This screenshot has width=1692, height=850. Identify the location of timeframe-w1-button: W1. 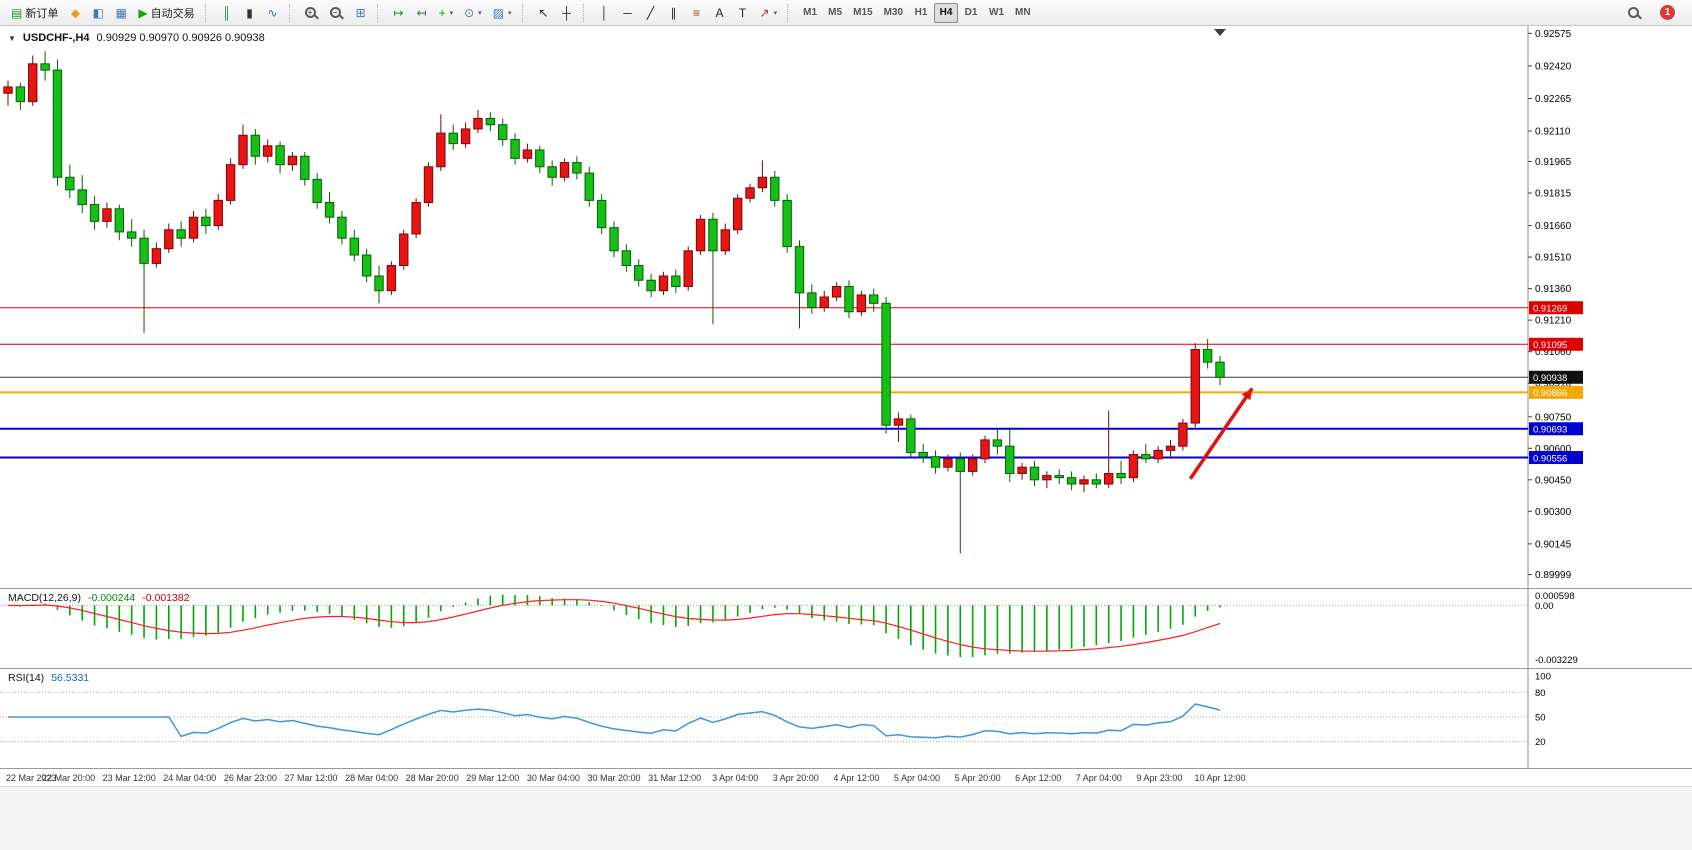
(996, 13).